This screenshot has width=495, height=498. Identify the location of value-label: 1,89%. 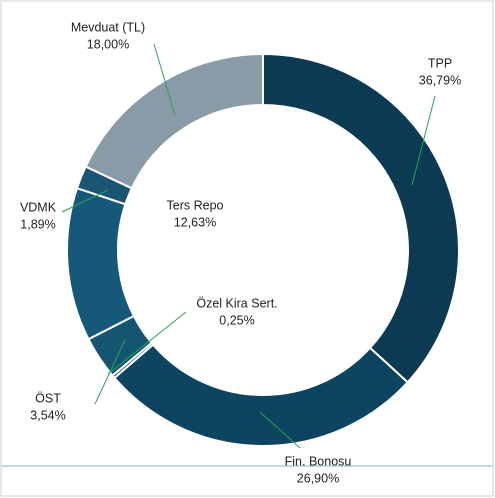
(37, 224).